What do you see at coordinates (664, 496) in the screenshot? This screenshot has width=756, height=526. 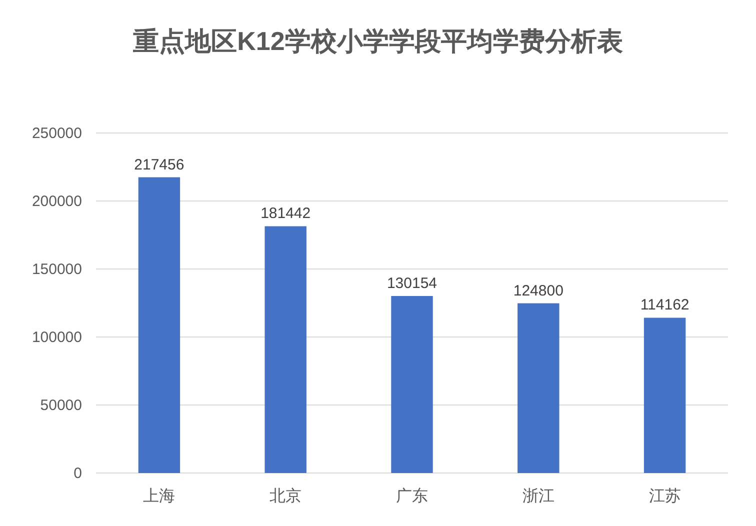 I see `x-tick-label: 江苏` at bounding box center [664, 496].